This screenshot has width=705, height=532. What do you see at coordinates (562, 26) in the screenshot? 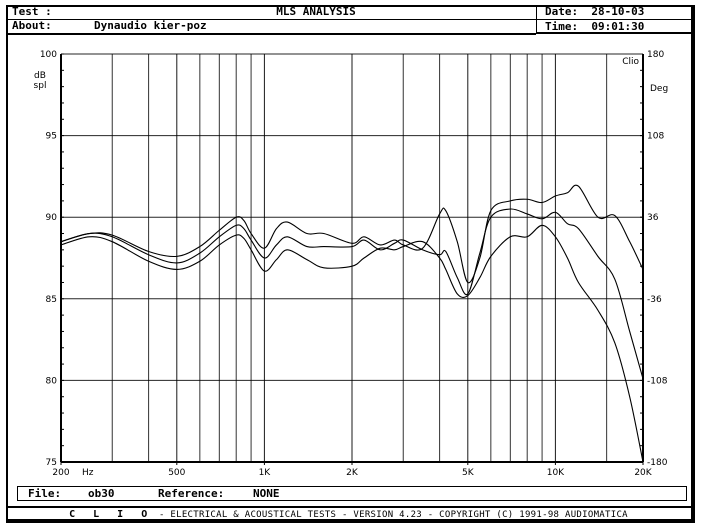
I see `time-label: Time:` at bounding box center [562, 26].